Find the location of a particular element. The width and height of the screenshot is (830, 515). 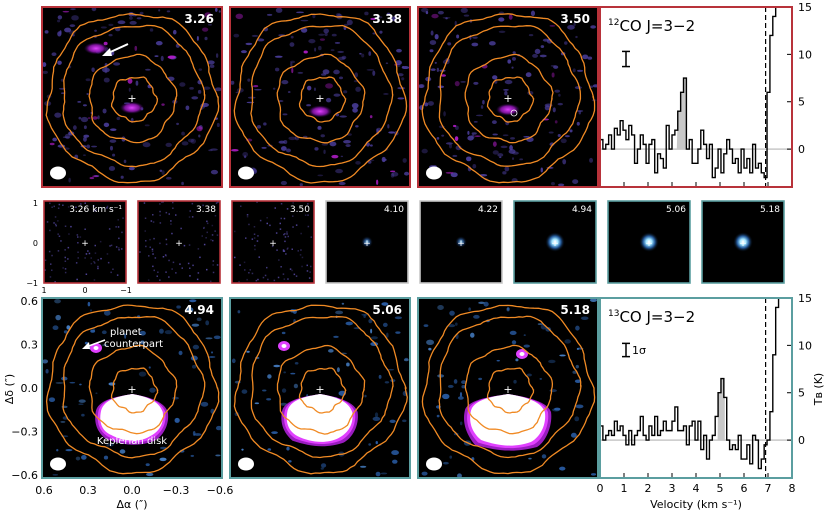

top-panel-2: + 3.38 is located at coordinates (320, 97).